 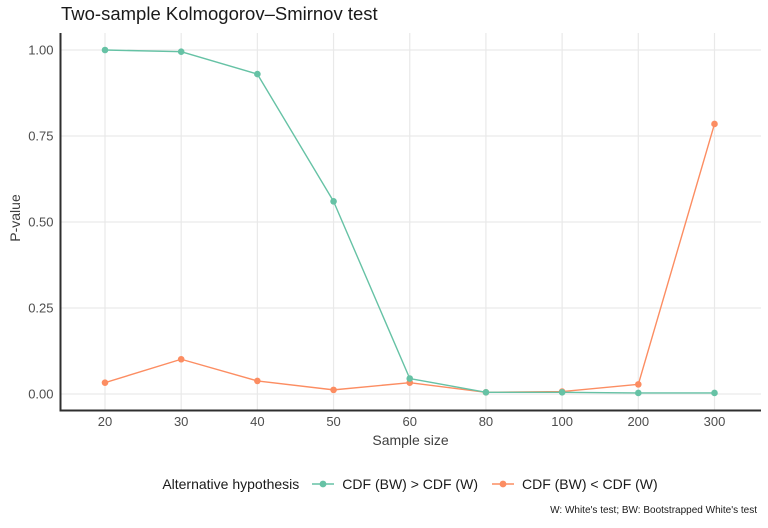 I want to click on x-tick-label: 300, so click(x=715, y=421).